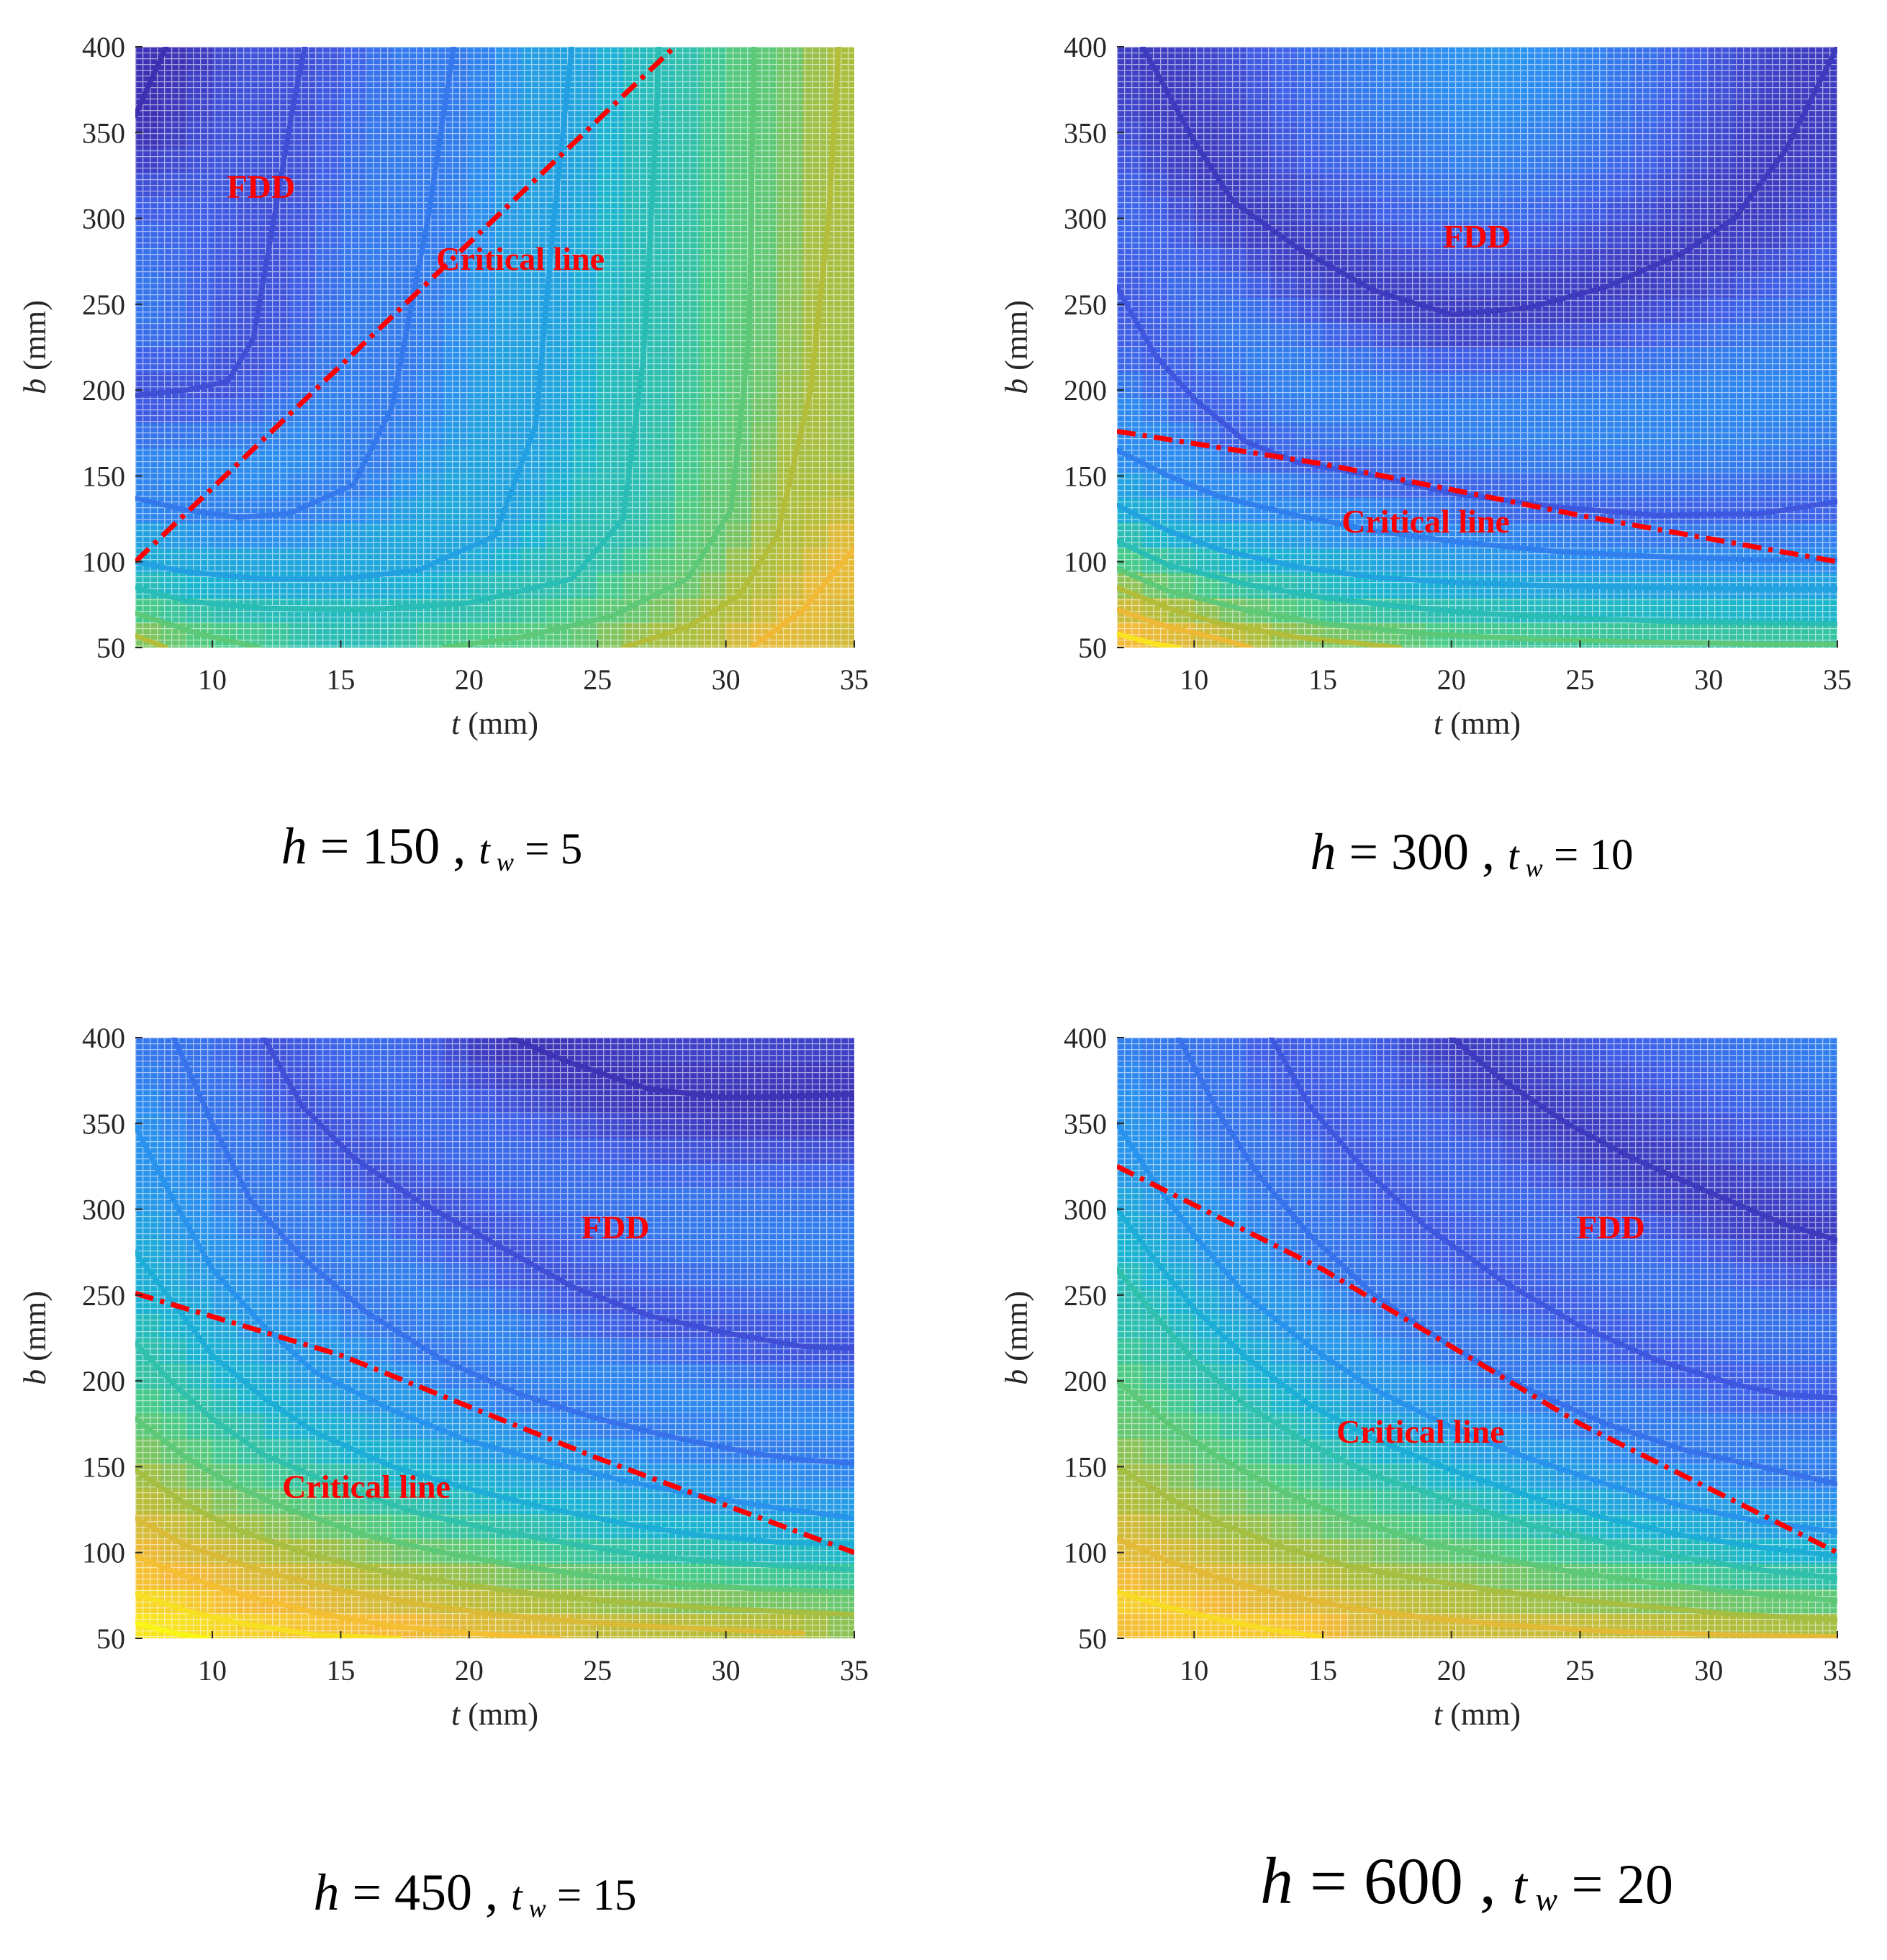 This screenshot has height=1960, width=1887. Describe the element at coordinates (1471, 853) in the screenshot. I see `panel-caption: h = 300 , t w = 10` at that location.